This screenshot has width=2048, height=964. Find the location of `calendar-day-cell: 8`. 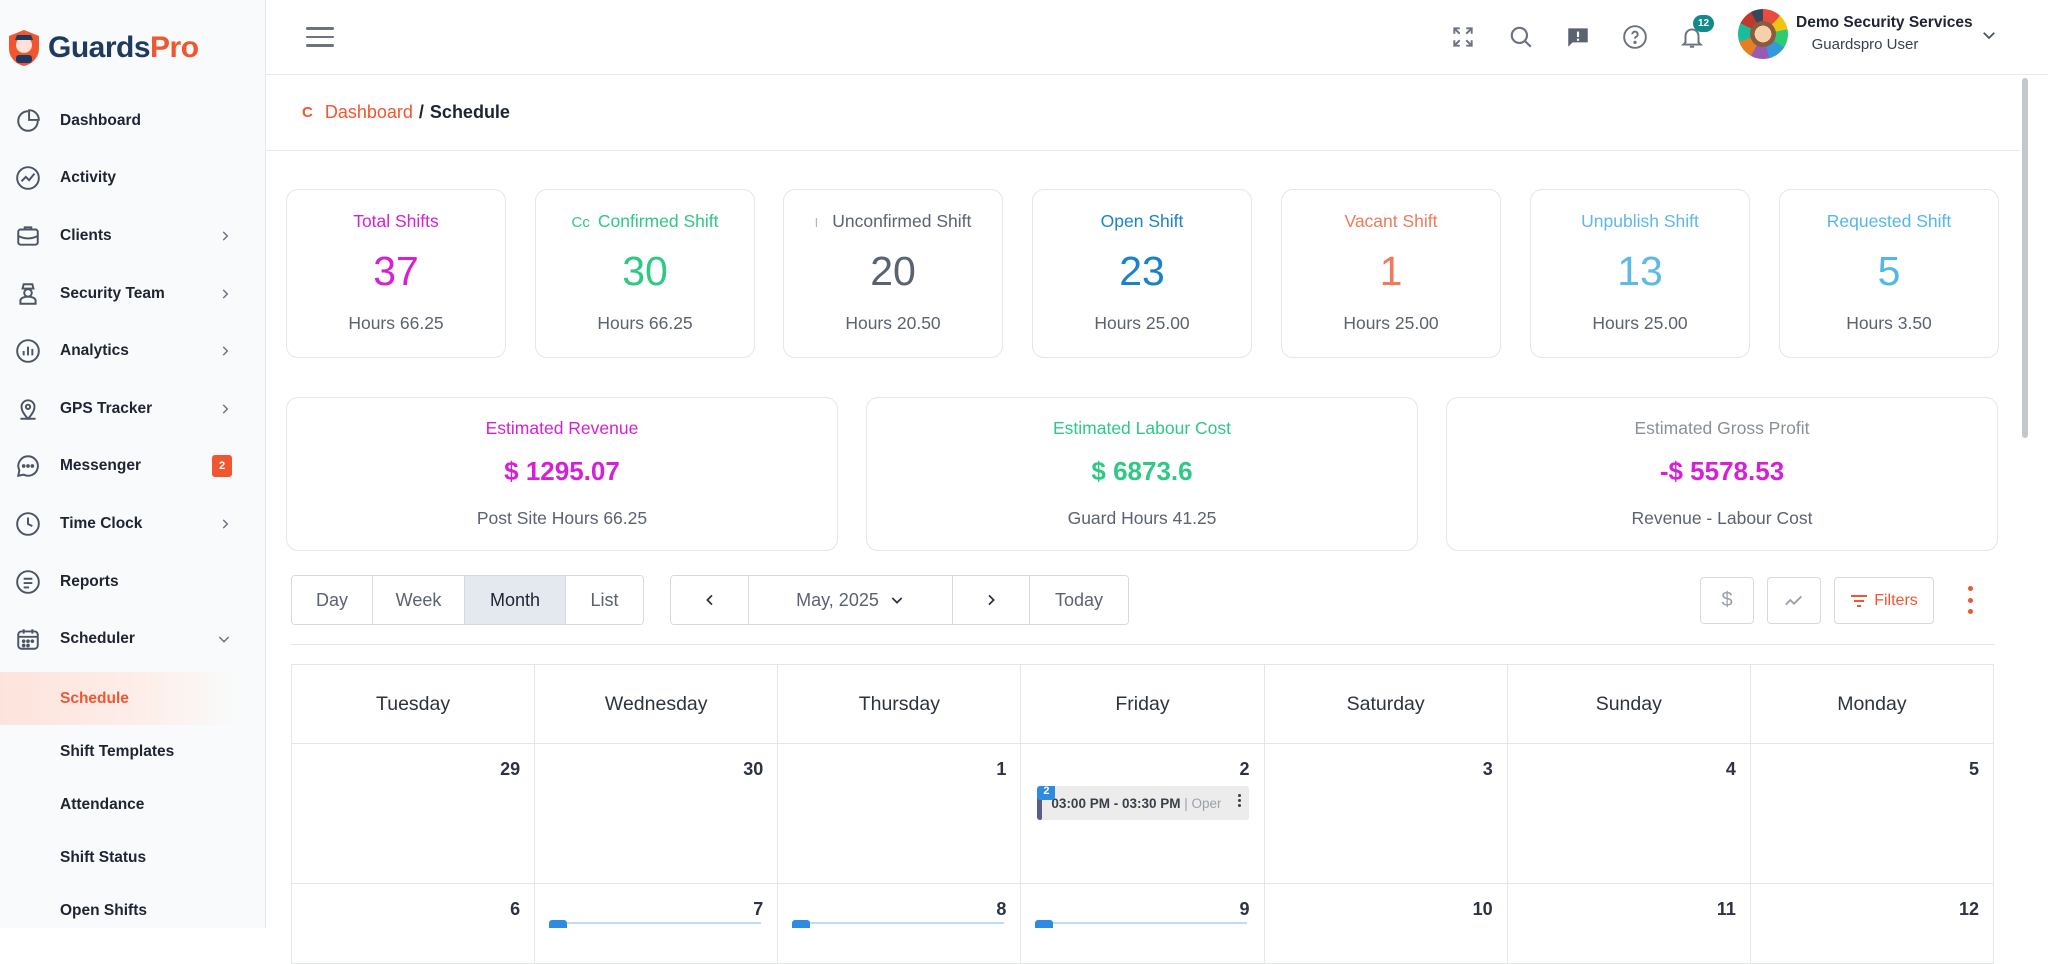

calendar-day-cell: 8 is located at coordinates (900, 923).